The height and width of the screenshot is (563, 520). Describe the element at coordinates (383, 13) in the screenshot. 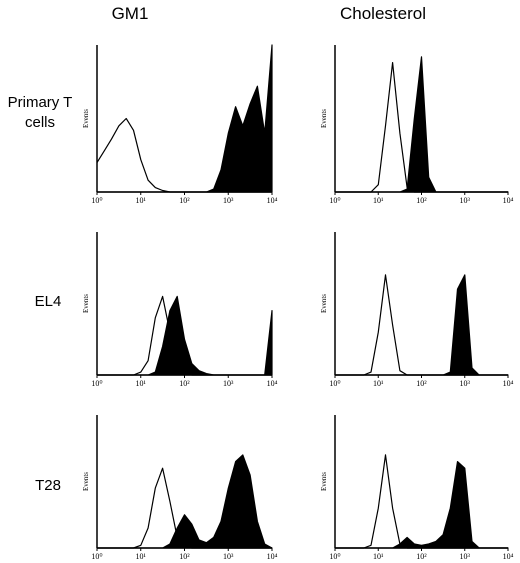

I see `column-title: Cholesterol` at that location.